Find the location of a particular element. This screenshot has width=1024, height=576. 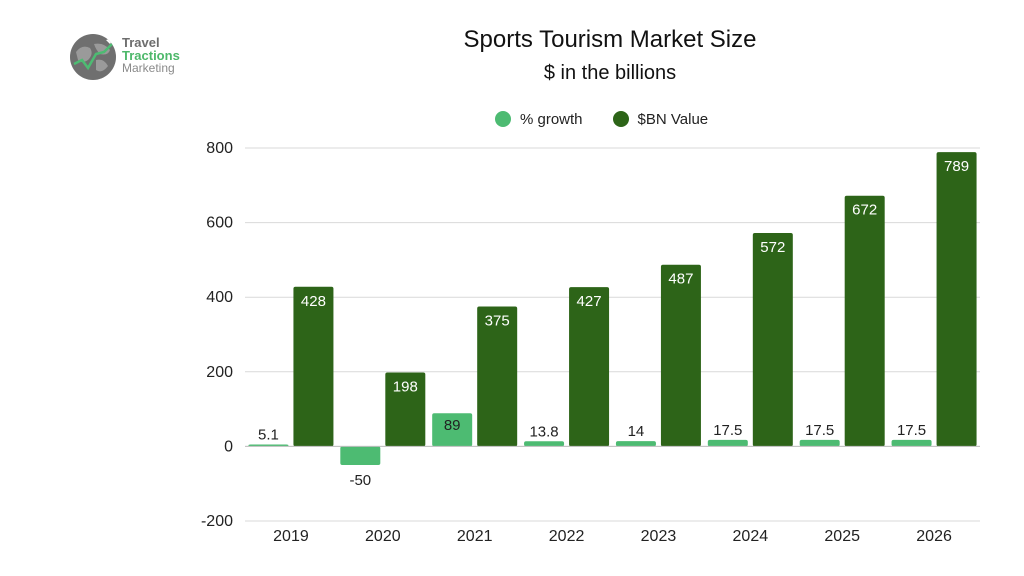

x-tick-label: 2023 is located at coordinates (659, 536).